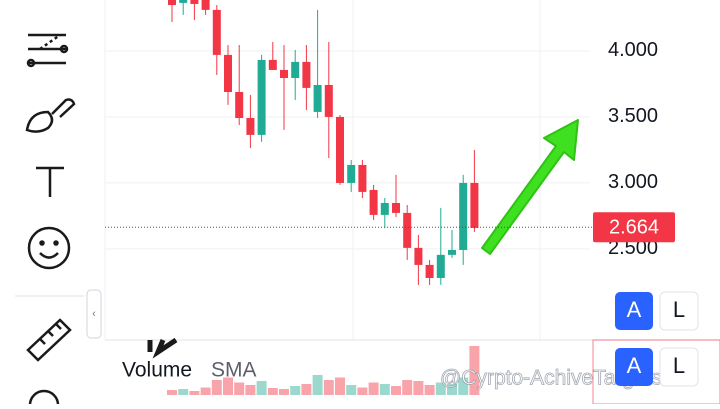 Image resolution: width=720 pixels, height=409 pixels. I want to click on tool-lines, so click(47, 50).